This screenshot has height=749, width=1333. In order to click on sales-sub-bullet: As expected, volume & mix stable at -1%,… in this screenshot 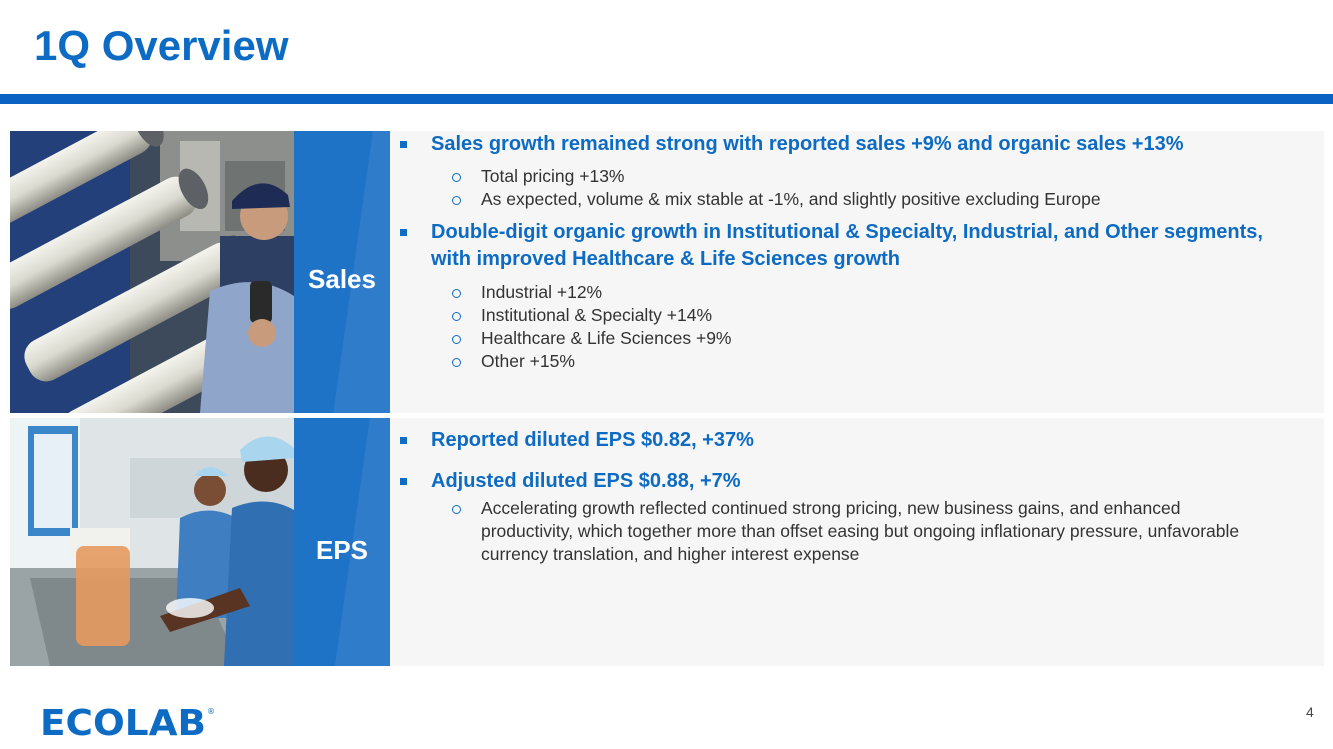, I will do `click(866, 199)`.